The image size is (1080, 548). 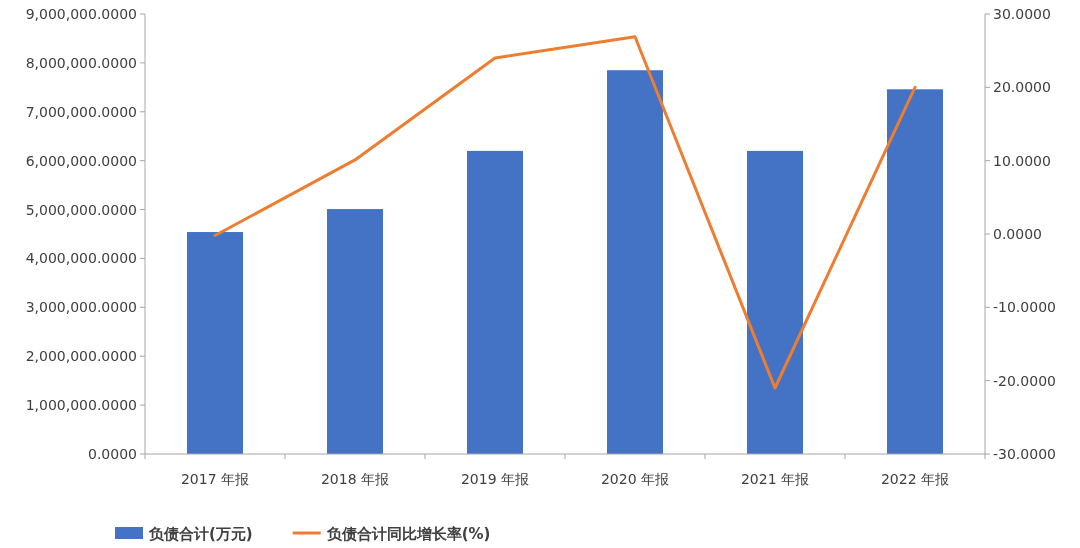 What do you see at coordinates (495, 479) in the screenshot?
I see `x-tick-label: 2019 年报` at bounding box center [495, 479].